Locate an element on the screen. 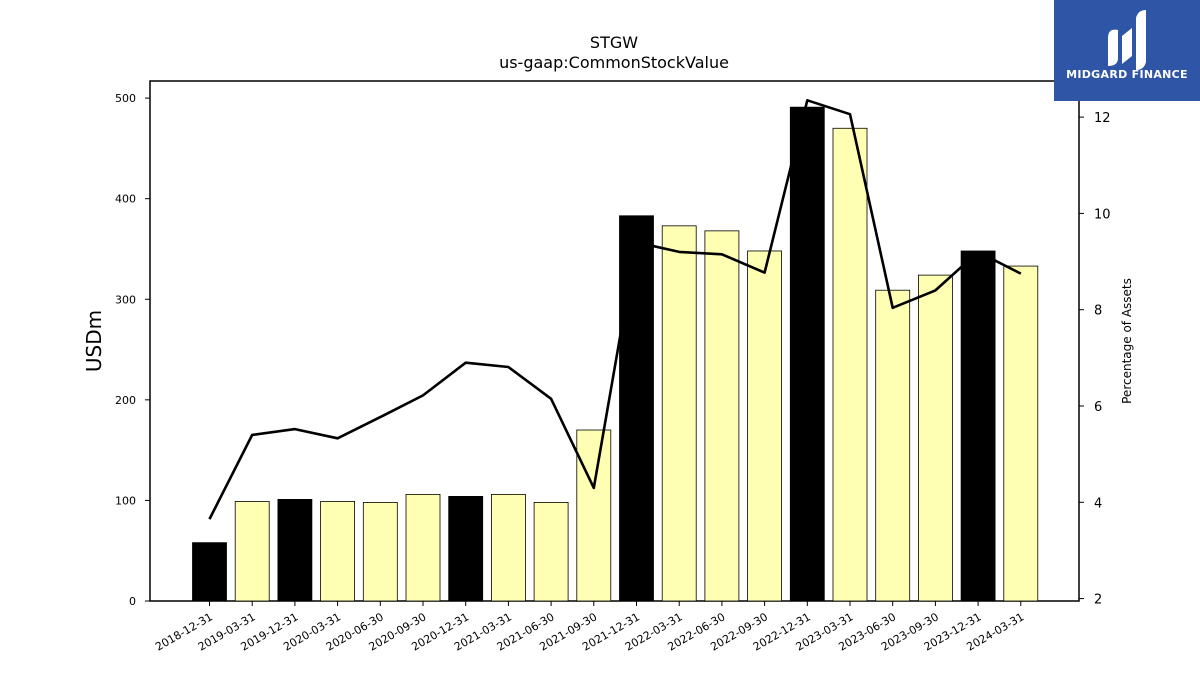 The height and width of the screenshot is (675, 1200). y-tick-label-0: 0 is located at coordinates (132, 601).